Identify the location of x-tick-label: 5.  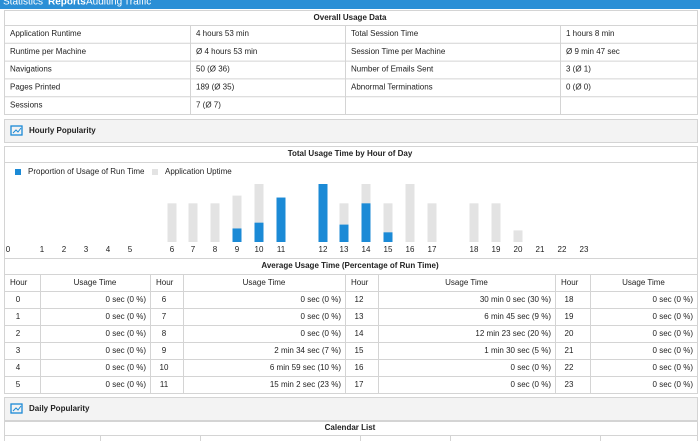
(130, 249).